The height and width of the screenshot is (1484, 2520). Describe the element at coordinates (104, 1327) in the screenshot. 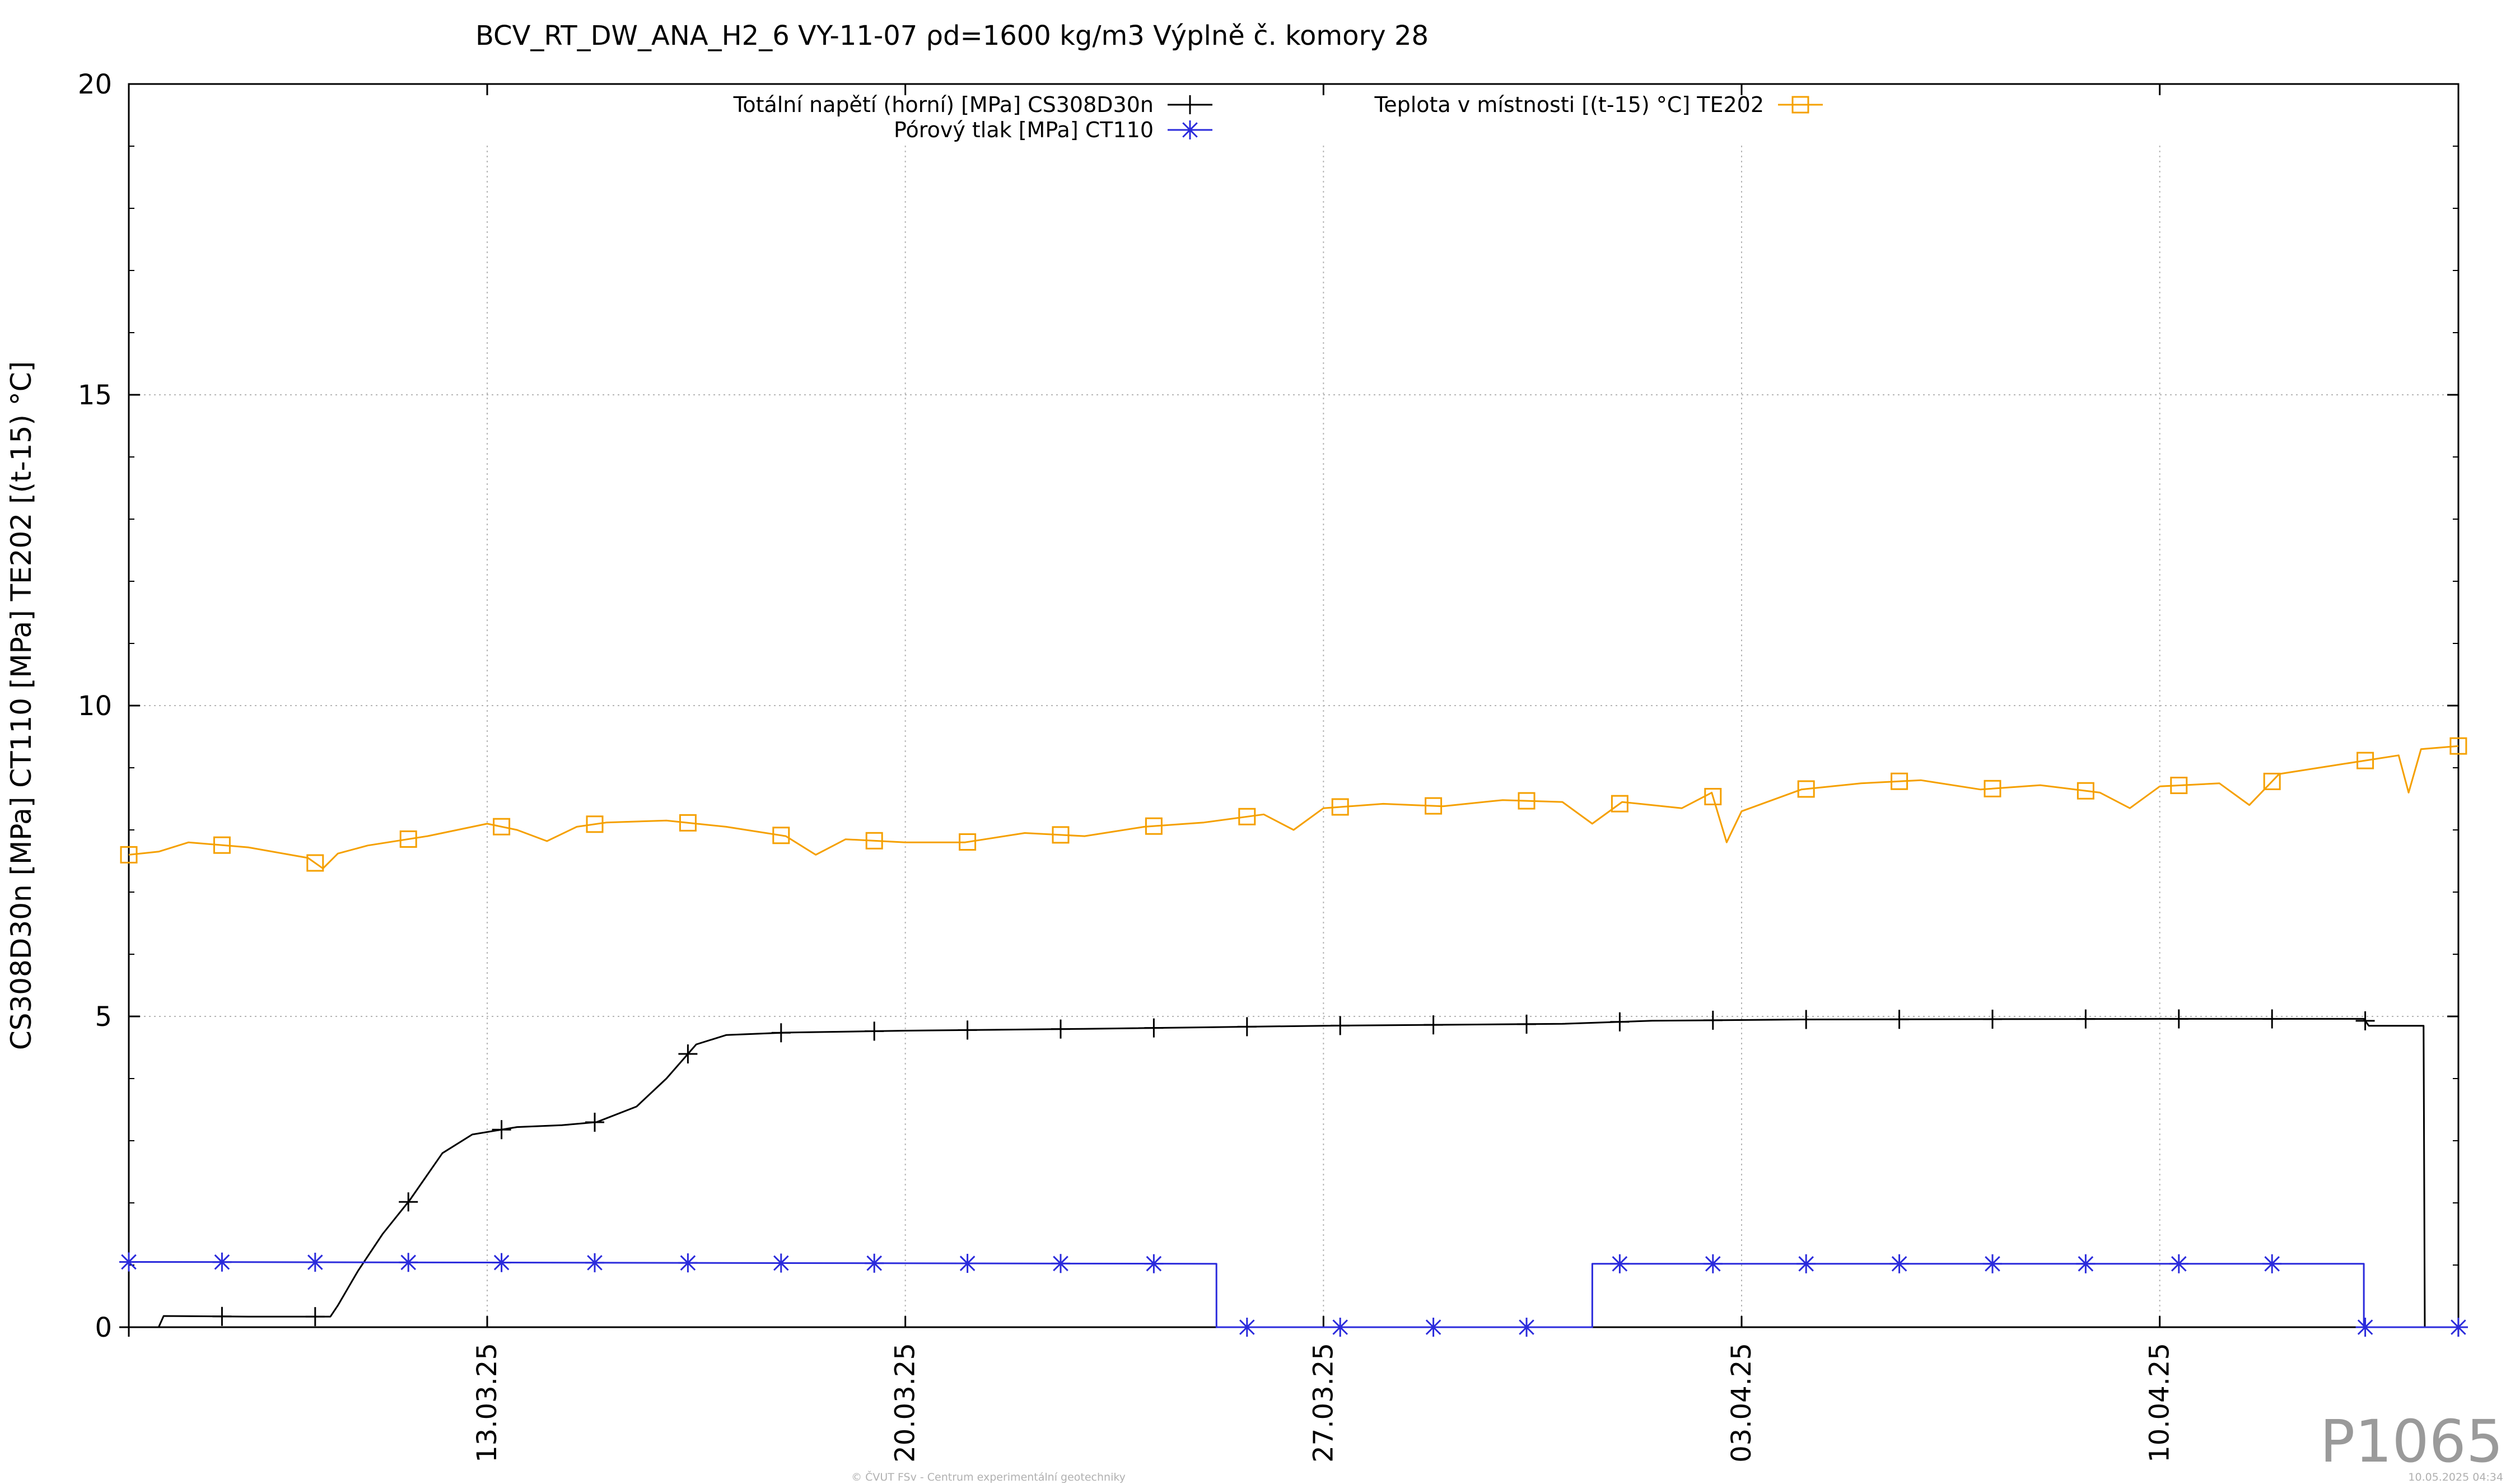

I see `y-tick-label: 0` at that location.